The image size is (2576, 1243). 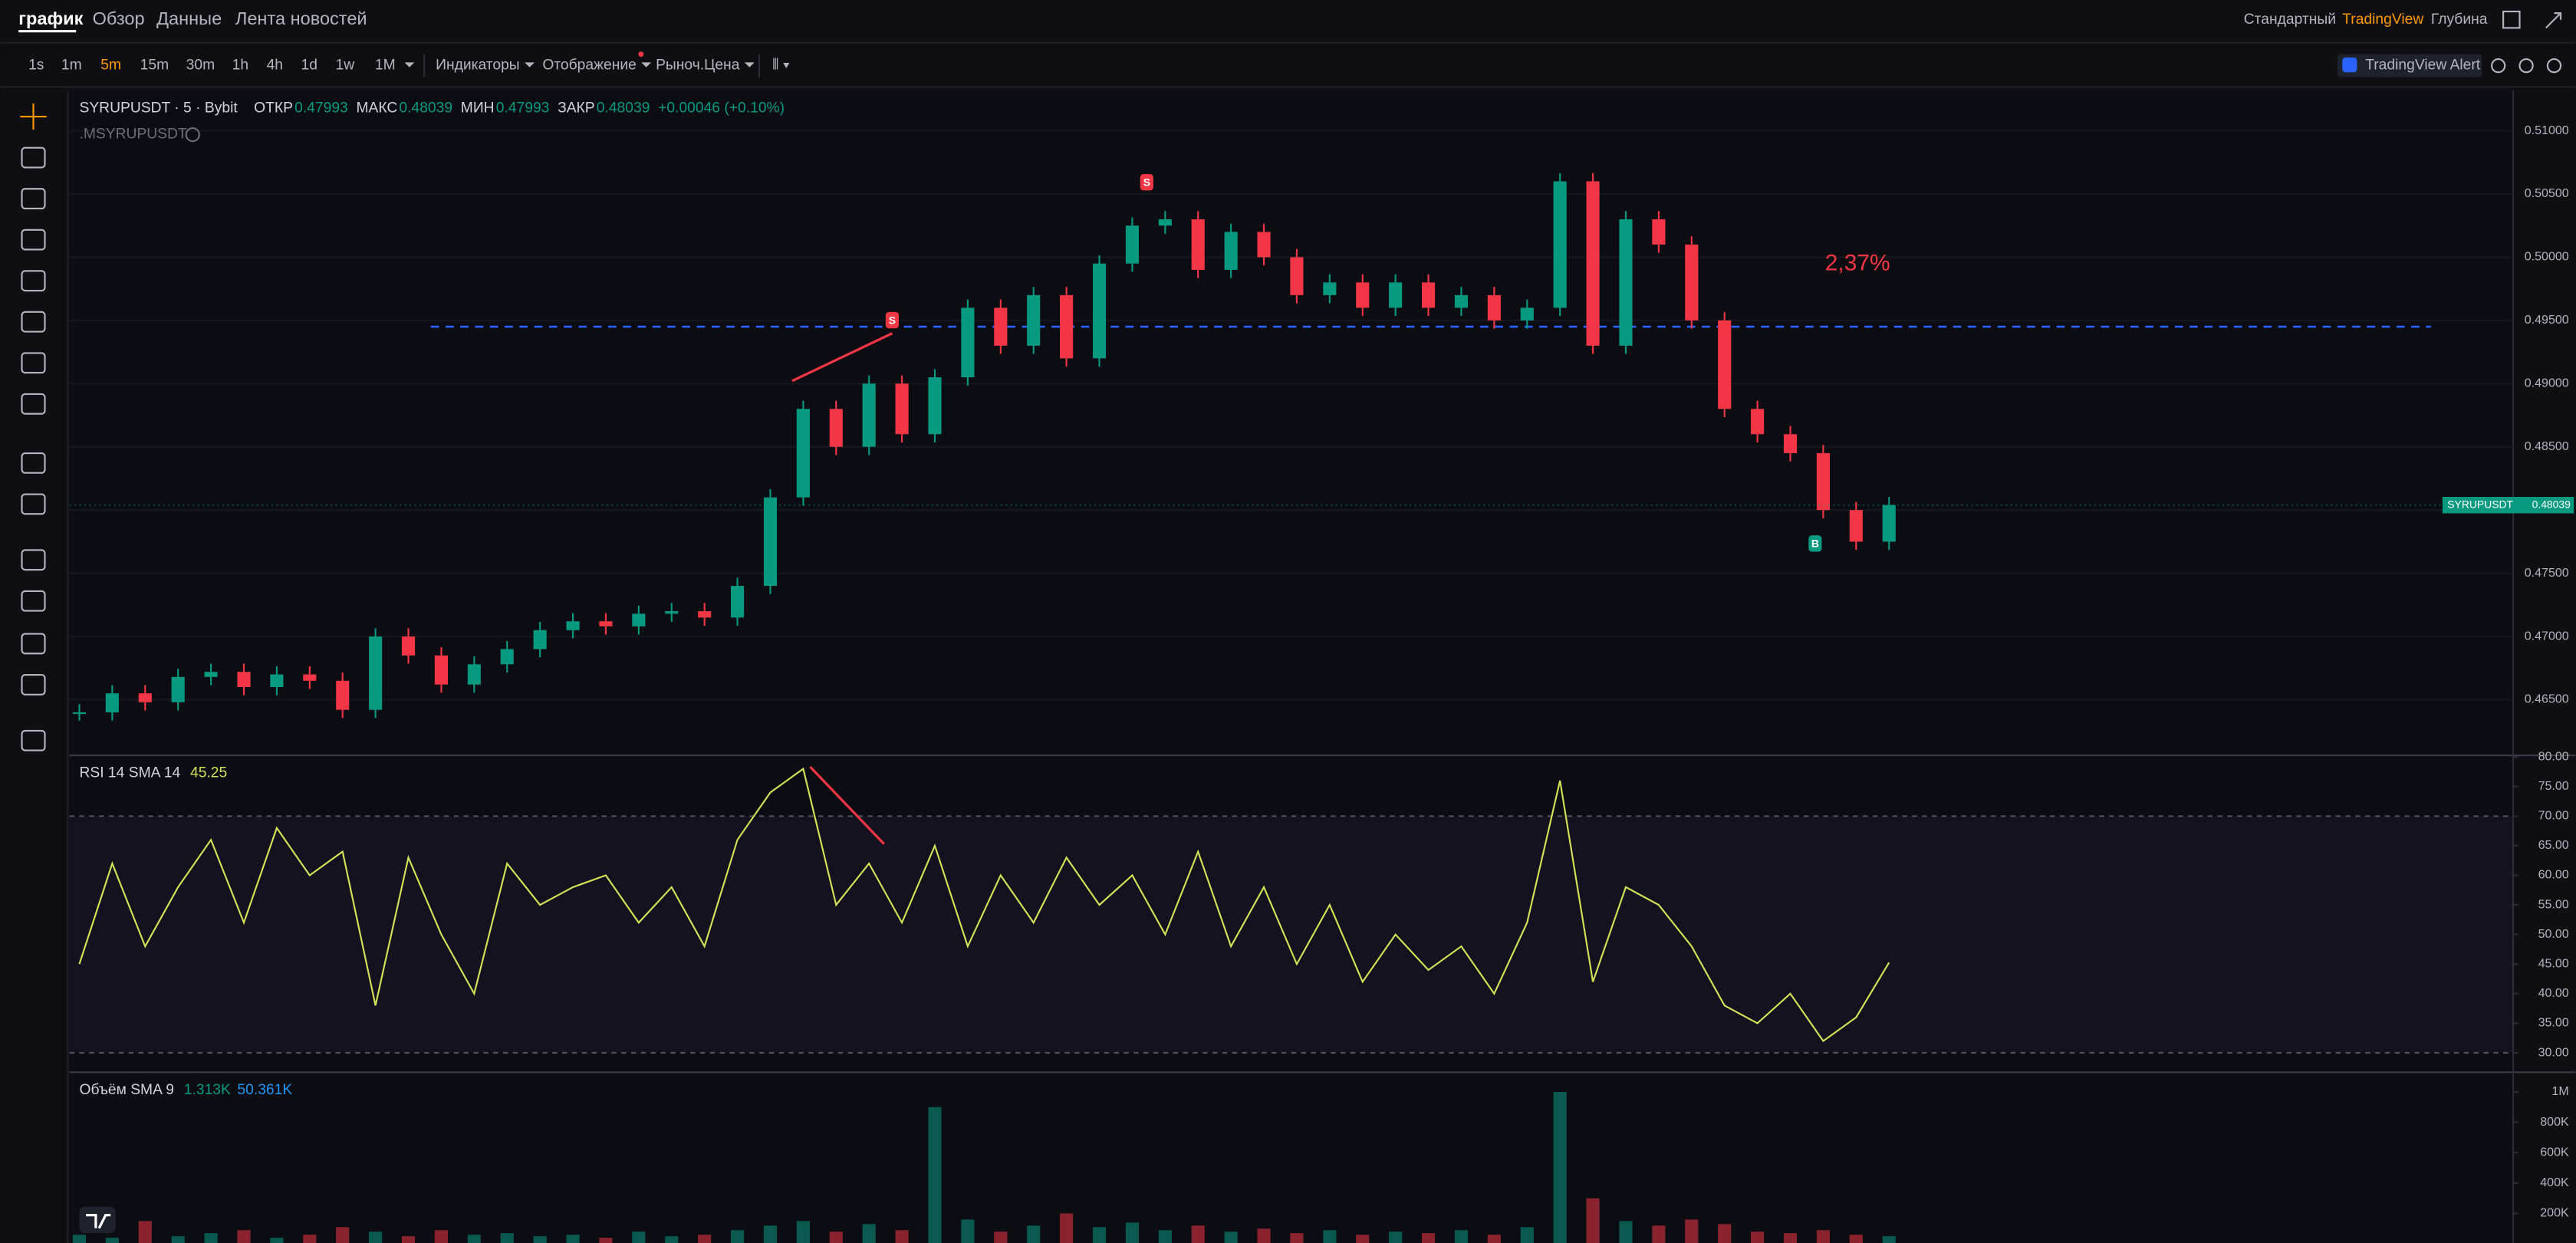 What do you see at coordinates (2349, 65) in the screenshot?
I see `alert-icon` at bounding box center [2349, 65].